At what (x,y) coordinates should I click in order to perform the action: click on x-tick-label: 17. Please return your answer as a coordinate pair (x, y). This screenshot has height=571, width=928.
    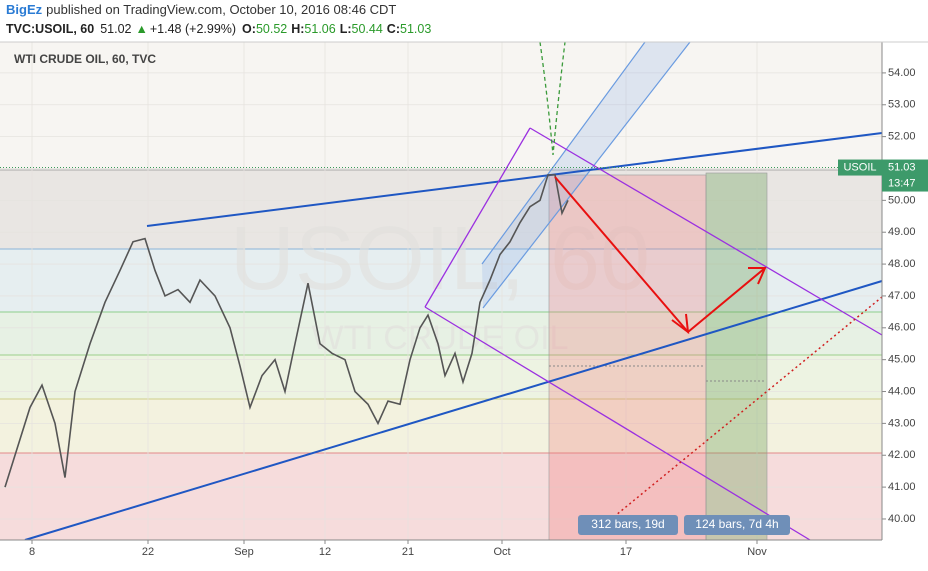
    Looking at the image, I should click on (626, 552).